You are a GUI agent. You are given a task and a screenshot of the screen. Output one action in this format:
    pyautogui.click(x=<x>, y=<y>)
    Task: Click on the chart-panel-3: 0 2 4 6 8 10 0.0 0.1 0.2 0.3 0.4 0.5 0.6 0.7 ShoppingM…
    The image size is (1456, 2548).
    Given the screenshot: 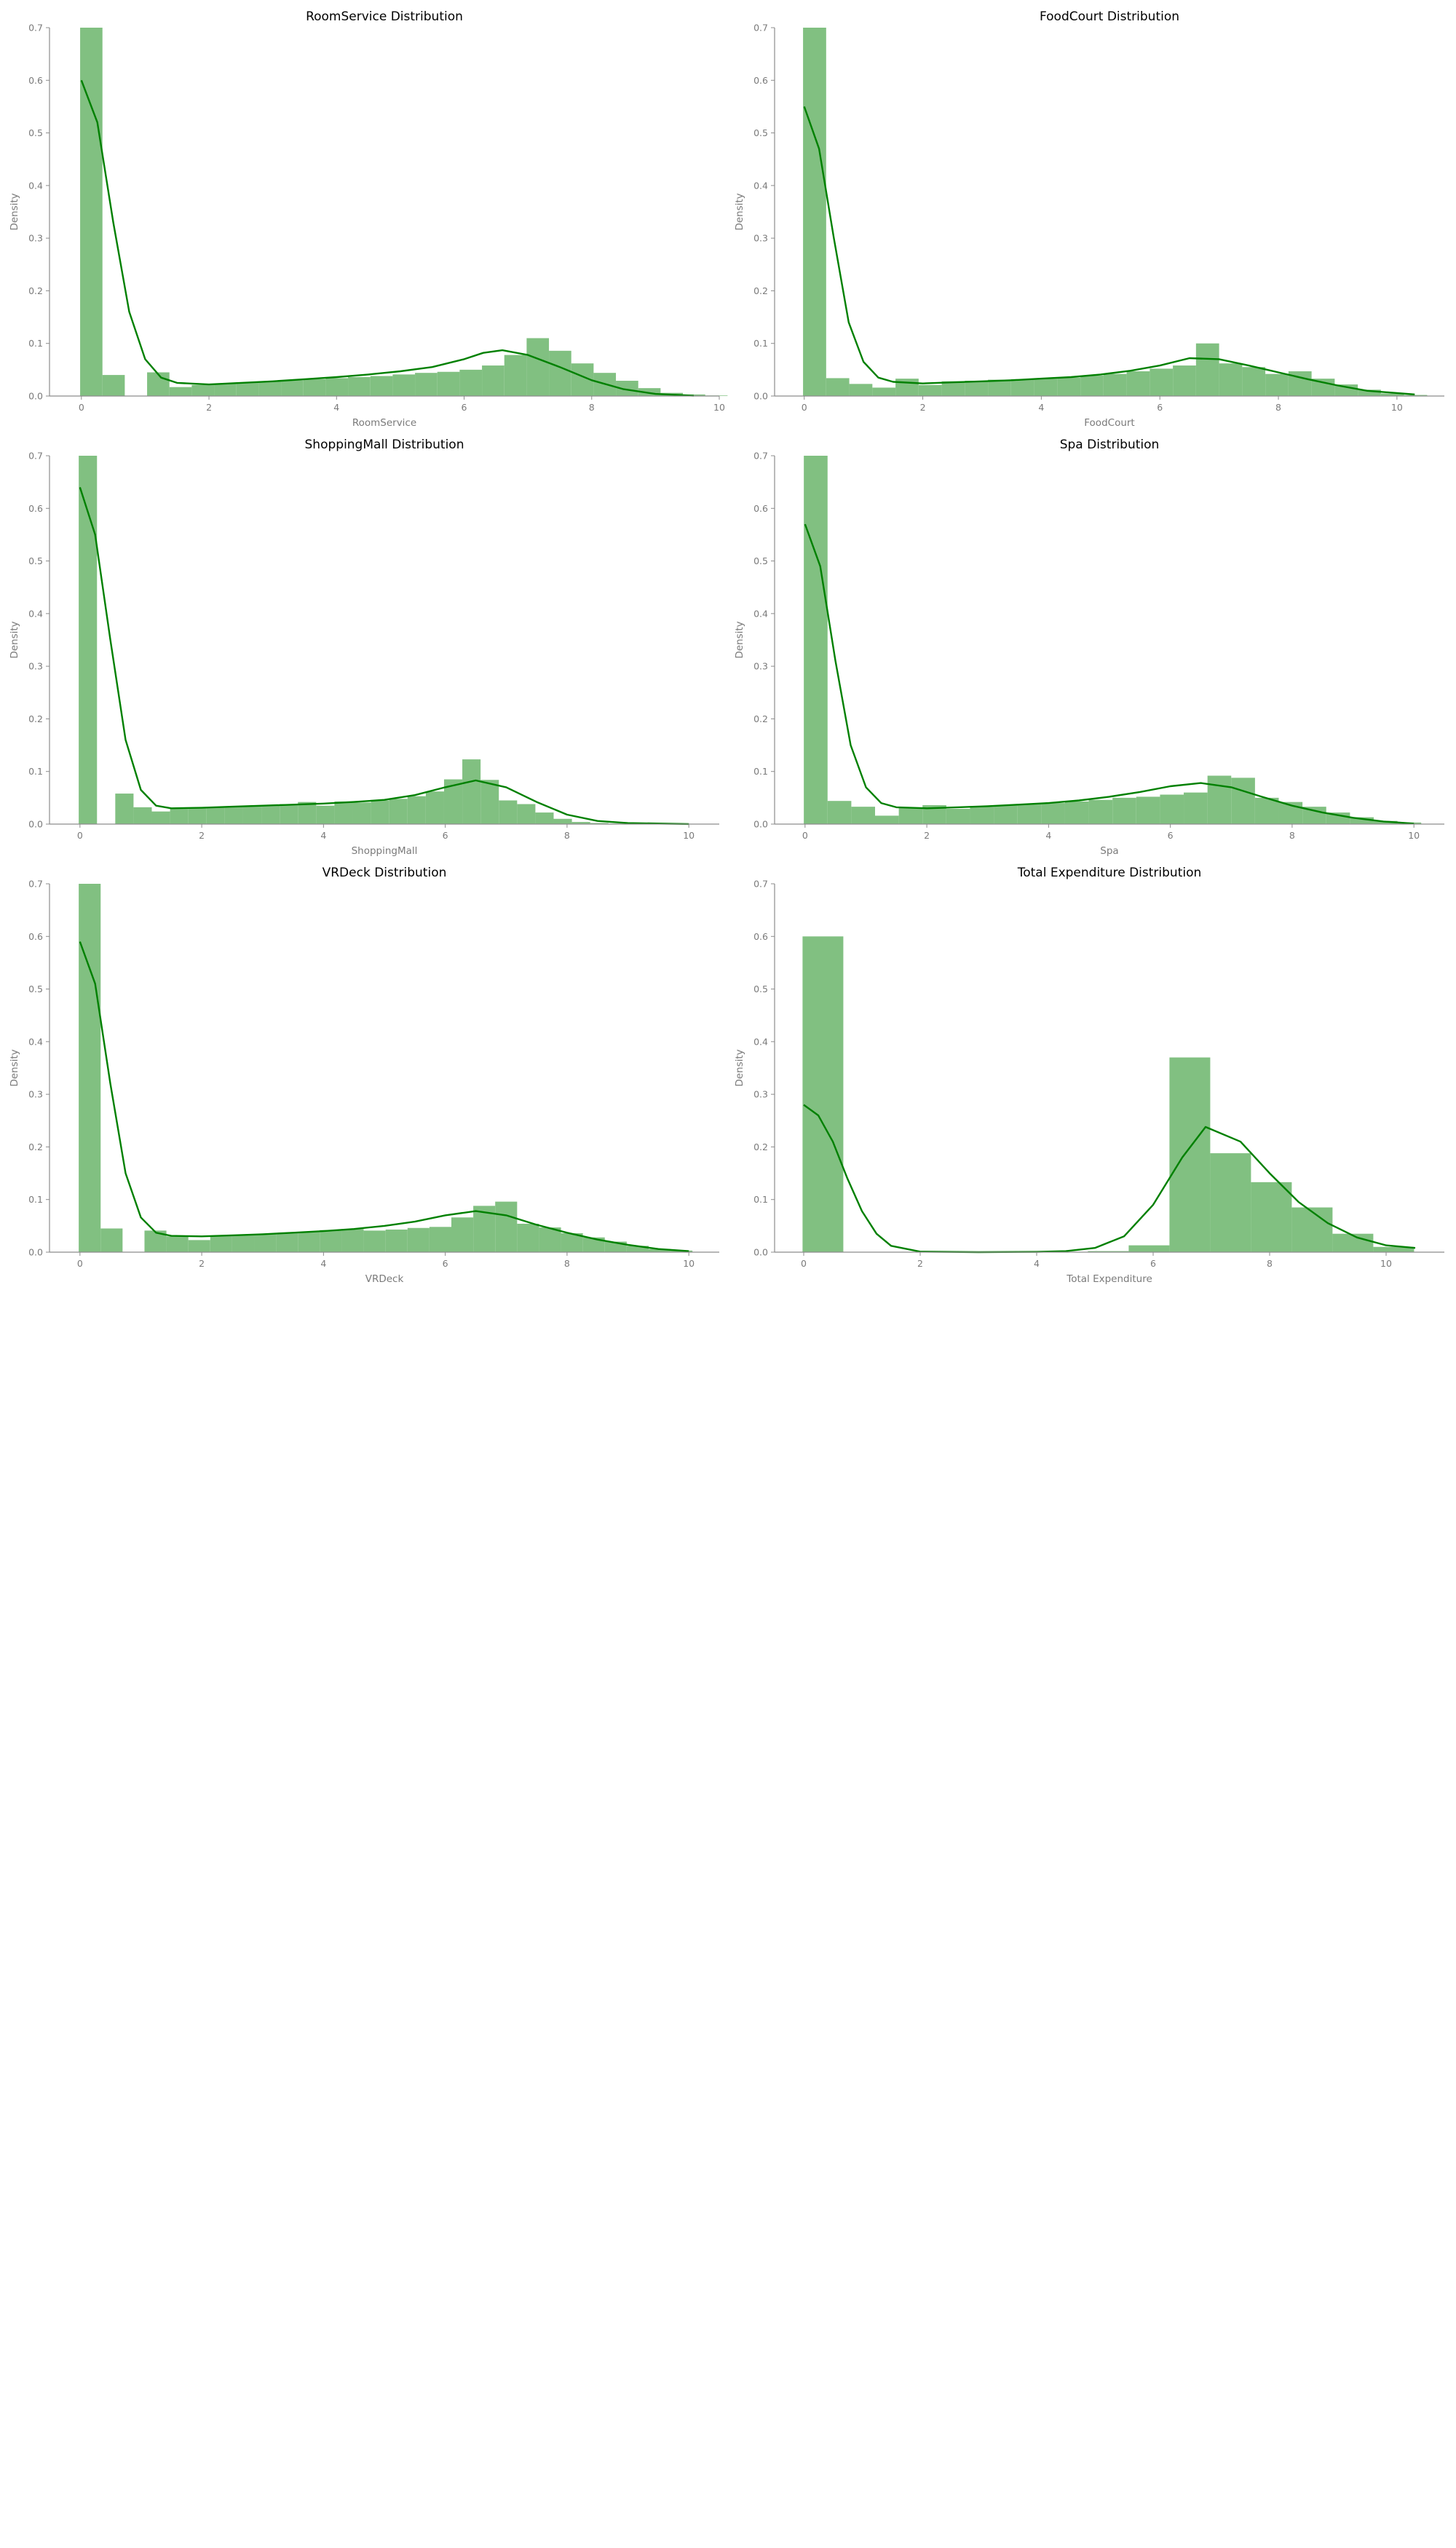 What is the action you would take?
    pyautogui.click(x=364, y=647)
    